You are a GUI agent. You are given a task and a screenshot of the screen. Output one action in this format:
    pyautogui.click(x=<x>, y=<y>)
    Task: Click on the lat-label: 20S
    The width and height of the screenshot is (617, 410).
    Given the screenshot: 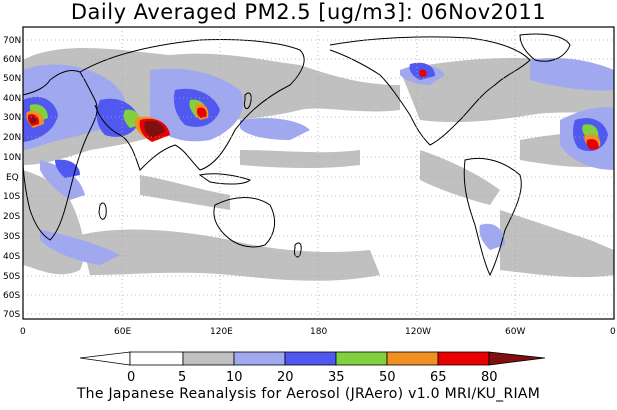 What is the action you would take?
    pyautogui.click(x=11, y=217)
    